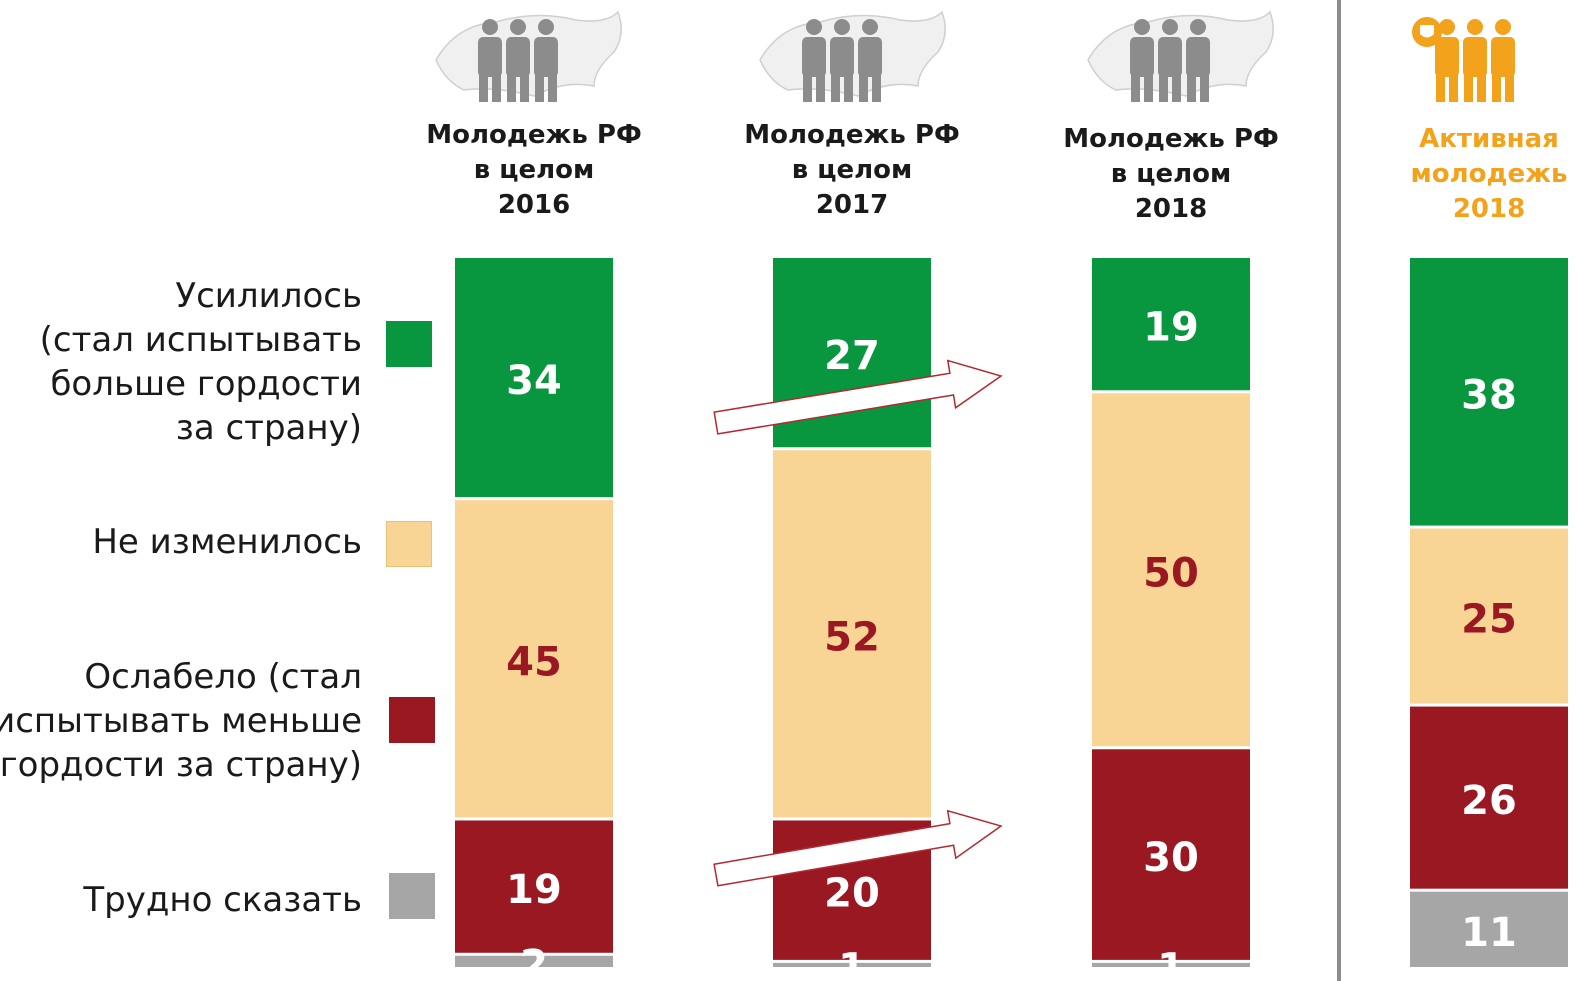 Image resolution: width=1578 pixels, height=981 pixels. Describe the element at coordinates (534, 890) in the screenshot. I see `data-label-decreased: 19` at that location.